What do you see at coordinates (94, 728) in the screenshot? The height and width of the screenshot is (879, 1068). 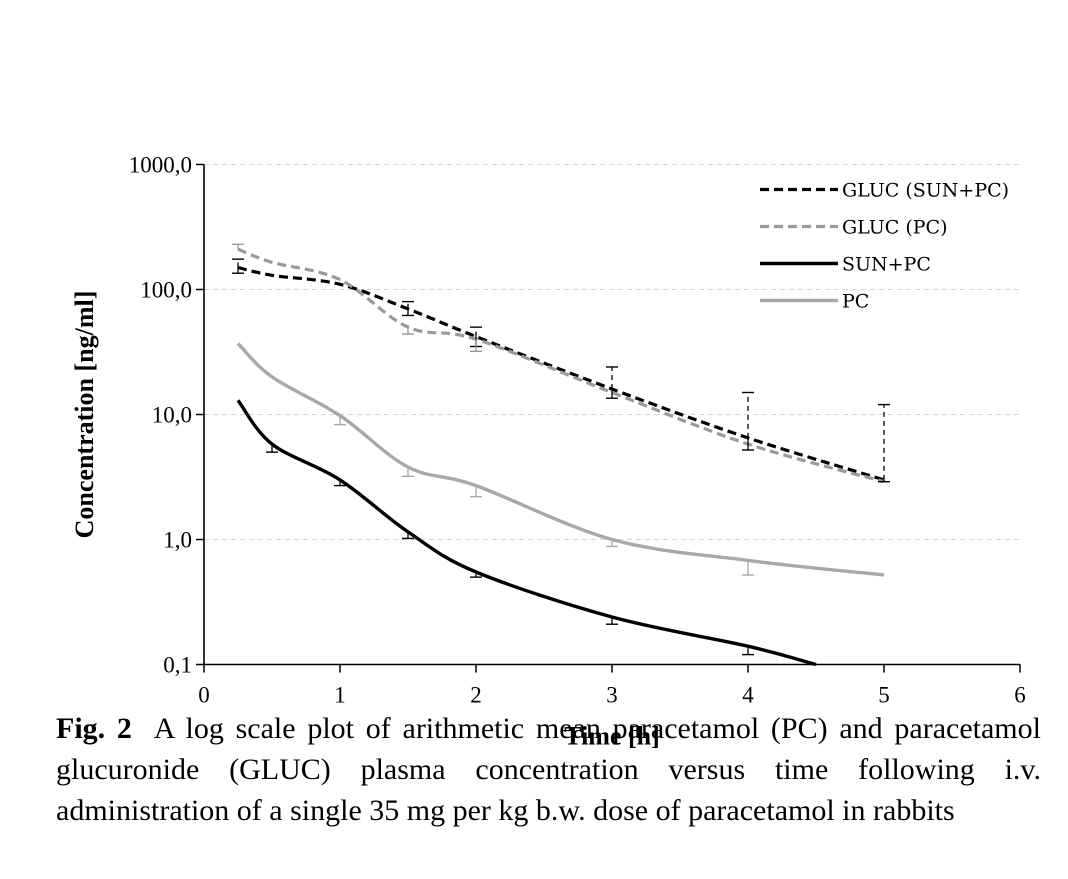 I see `caption-label: Fig. 2` at bounding box center [94, 728].